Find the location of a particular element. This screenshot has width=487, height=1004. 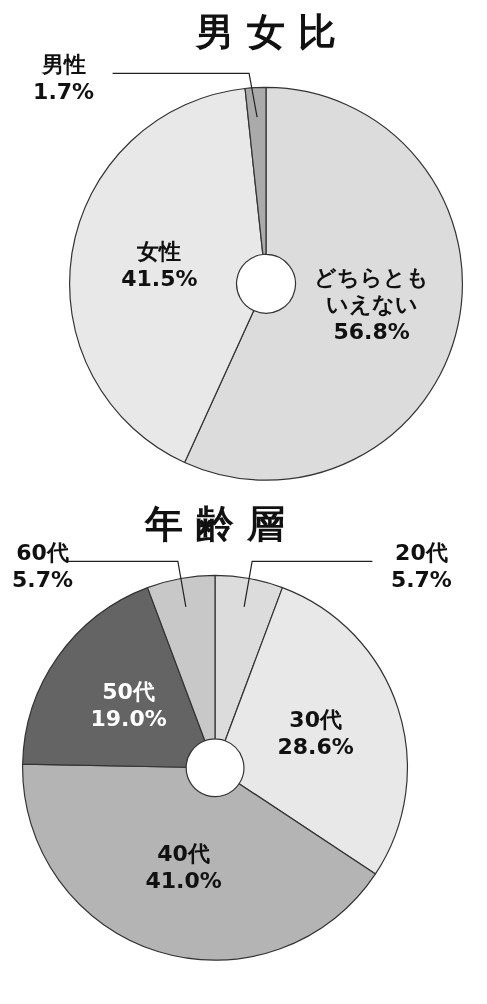

data-label: 56.8% is located at coordinates (371, 332).